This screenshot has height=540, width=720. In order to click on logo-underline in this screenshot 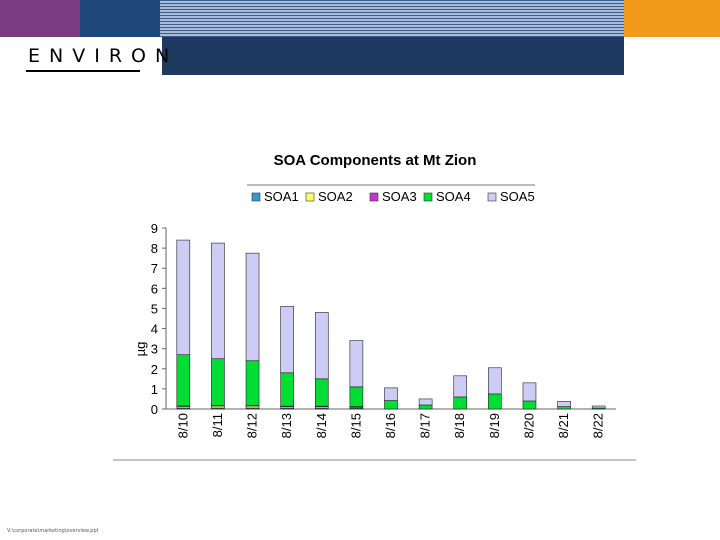, I will do `click(83, 71)`.